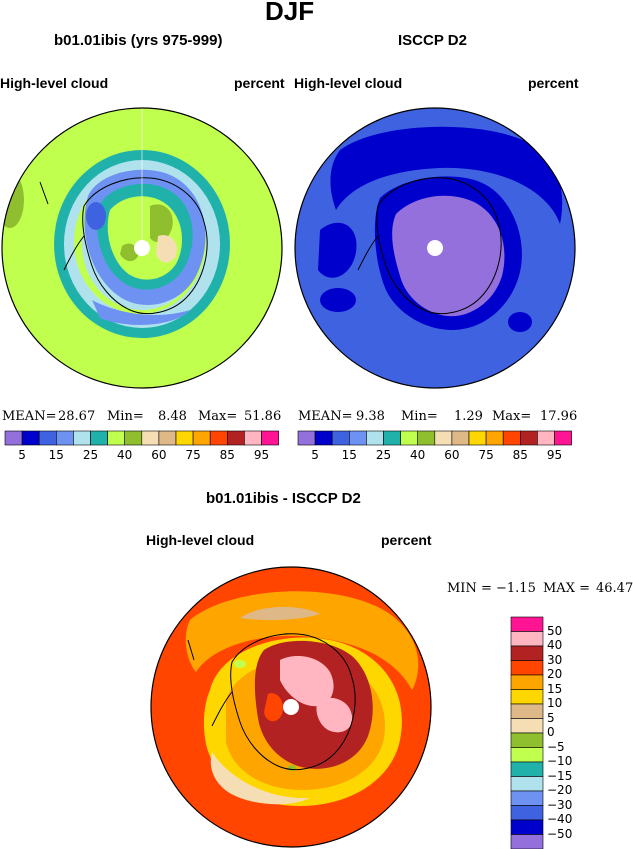 The image size is (633, 849). I want to click on right-mean-label: MEAN=, so click(325, 416).